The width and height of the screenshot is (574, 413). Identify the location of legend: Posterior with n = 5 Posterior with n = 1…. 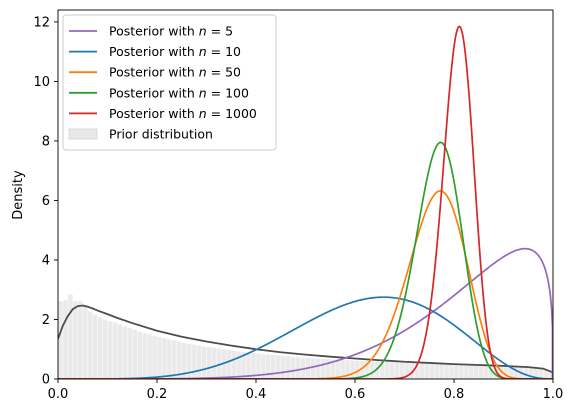
(169, 82).